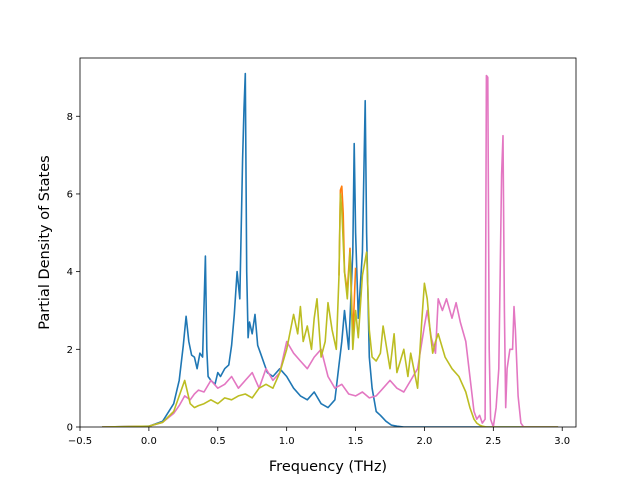  What do you see at coordinates (70, 428) in the screenshot?
I see `y-tick-label: 0` at bounding box center [70, 428].